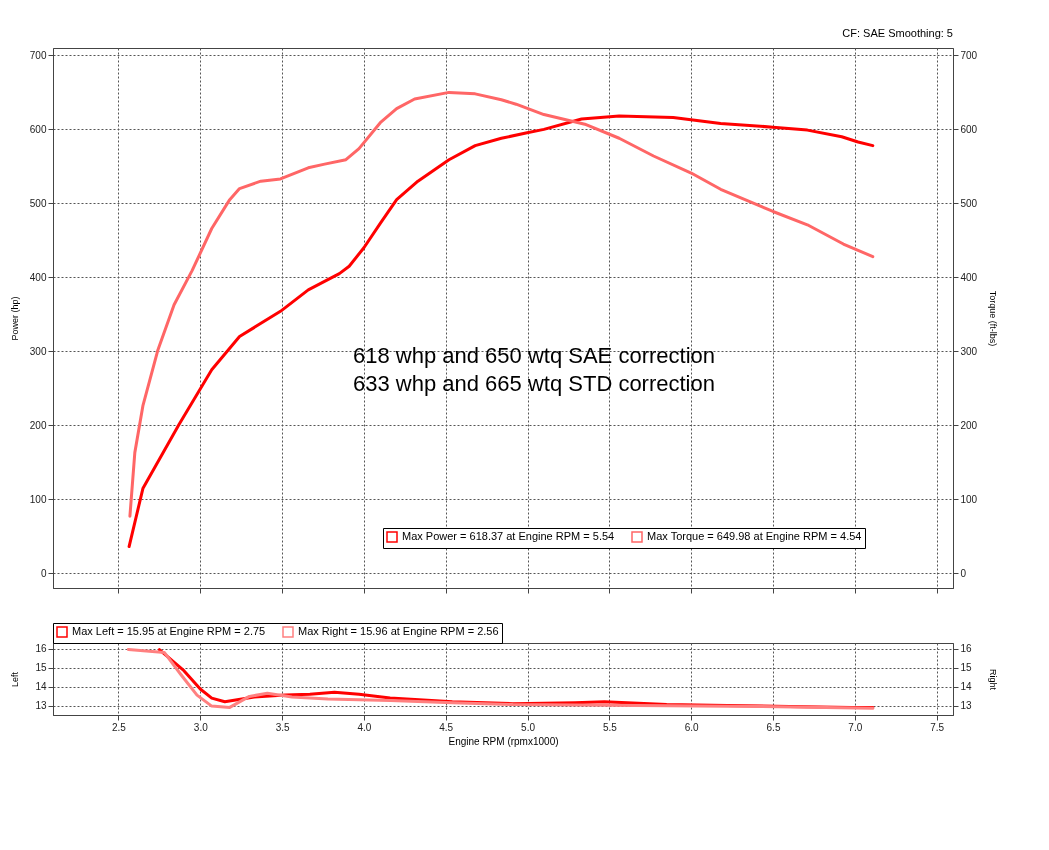 This screenshot has height=850, width=1049. I want to click on y-tick-label: 700, so click(38, 55).